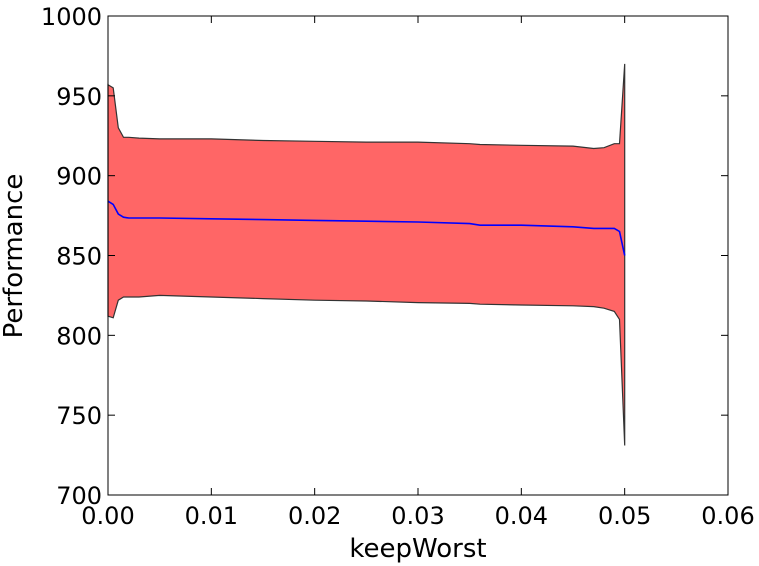 The width and height of the screenshot is (759, 566). I want to click on y-tick-label: 950, so click(79, 97).